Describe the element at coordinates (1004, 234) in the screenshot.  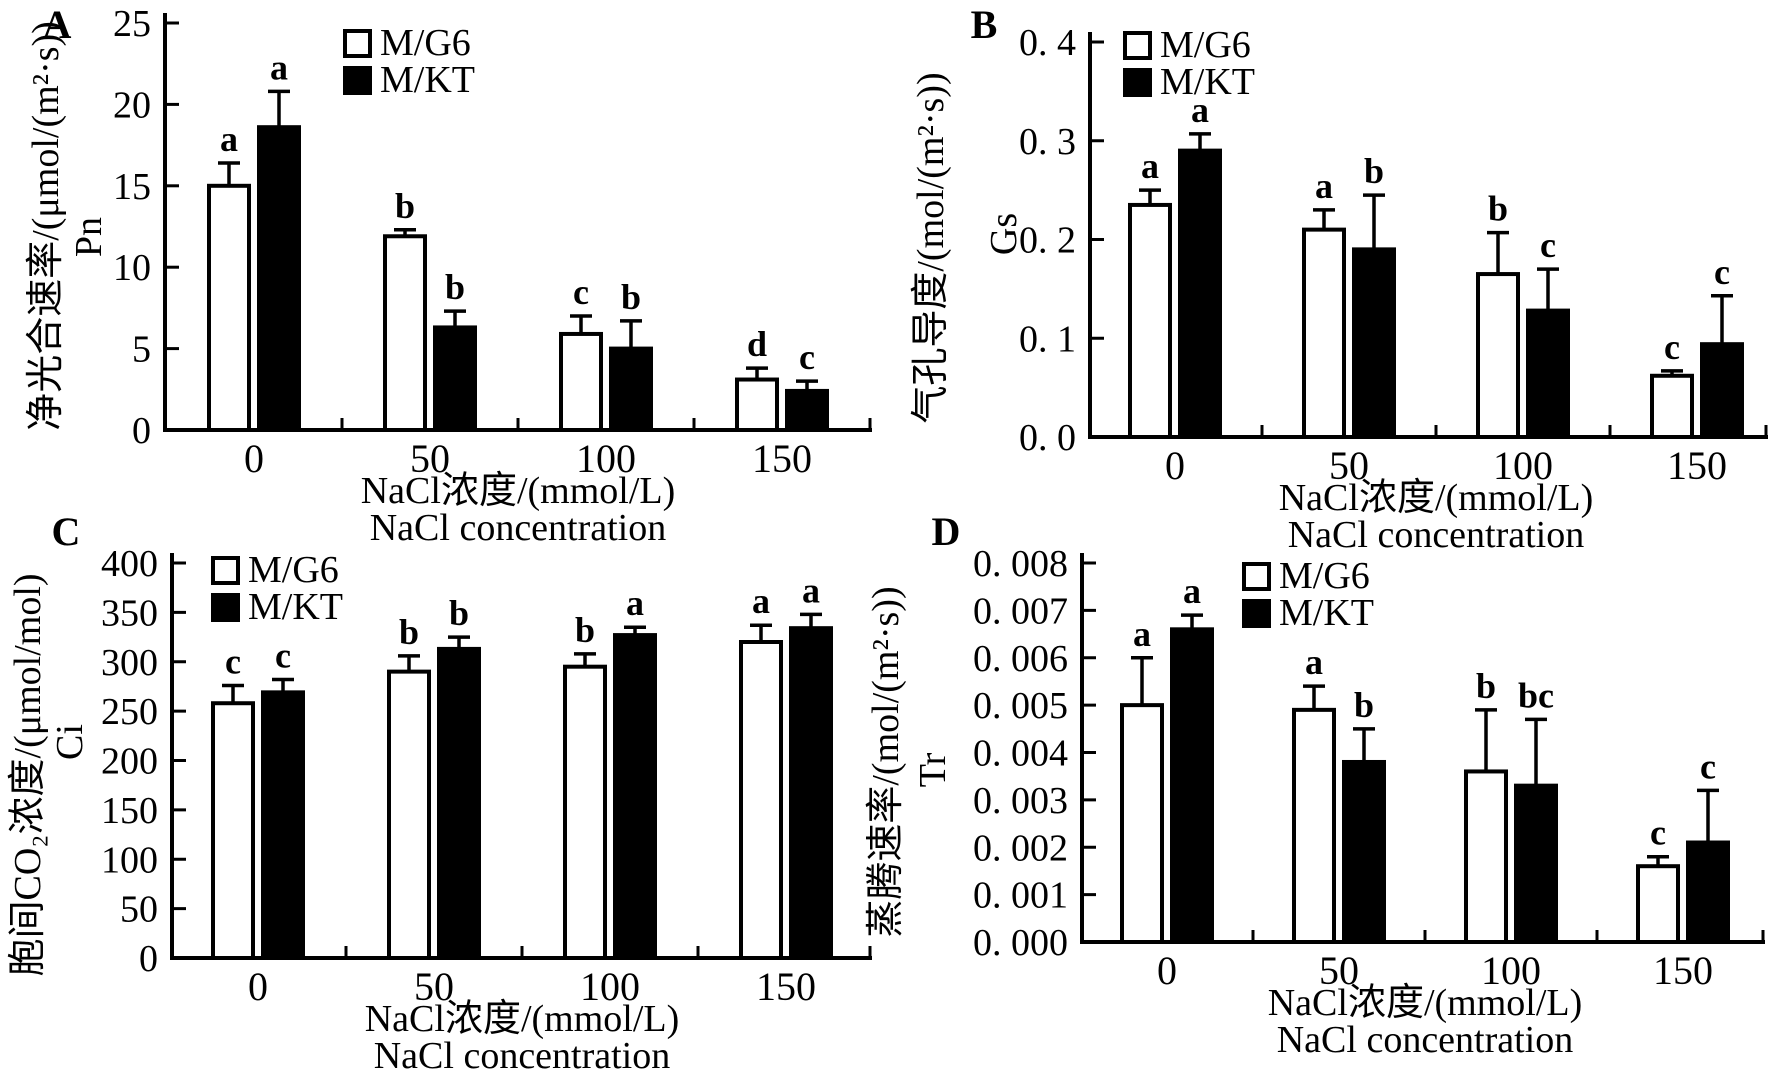
I see `y-axis-short-label: Gs` at that location.